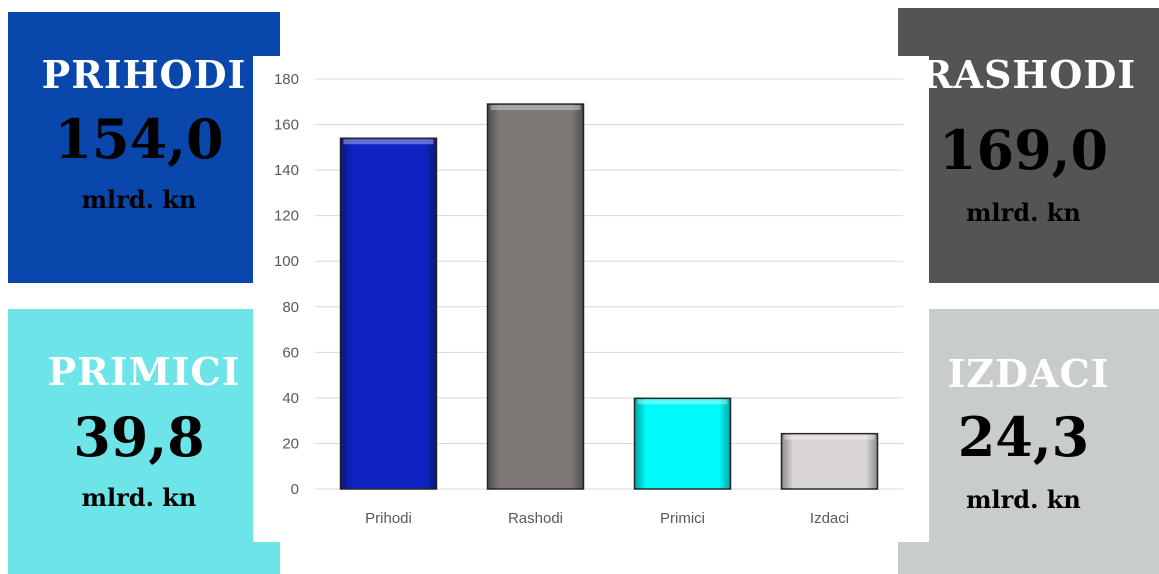  Describe the element at coordinates (1023, 499) in the screenshot. I see `izdaci-unit: mlrd. kn` at that location.